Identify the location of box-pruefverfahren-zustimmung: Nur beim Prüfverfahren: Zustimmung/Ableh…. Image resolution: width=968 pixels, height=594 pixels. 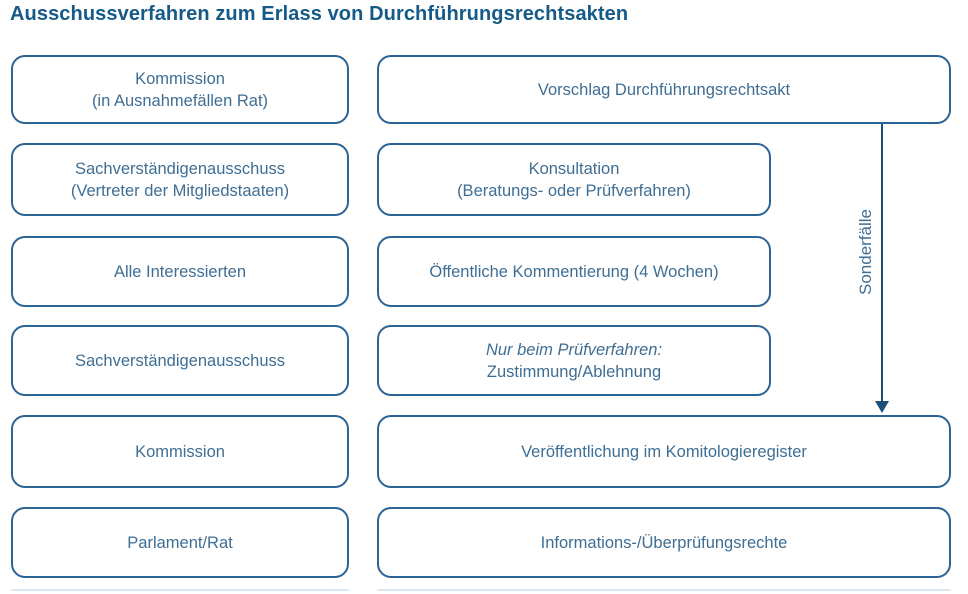
(574, 360).